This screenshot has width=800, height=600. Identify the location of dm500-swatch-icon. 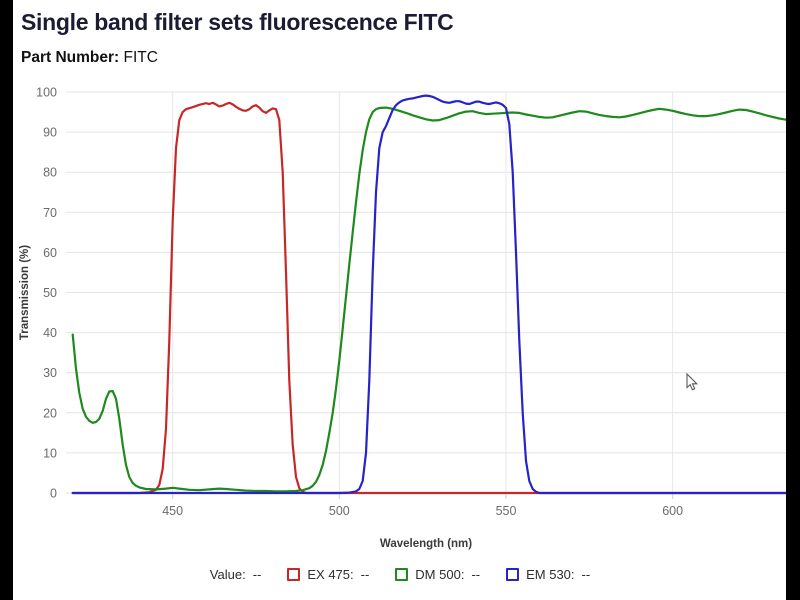
(402, 574).